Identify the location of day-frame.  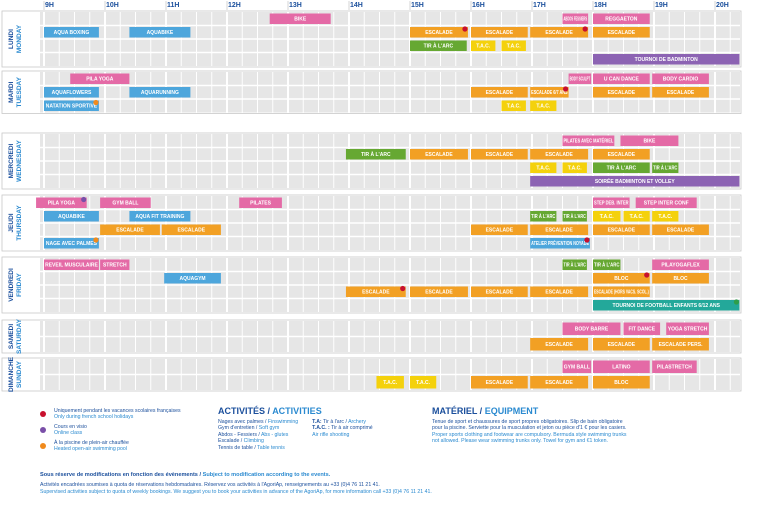
(371, 223).